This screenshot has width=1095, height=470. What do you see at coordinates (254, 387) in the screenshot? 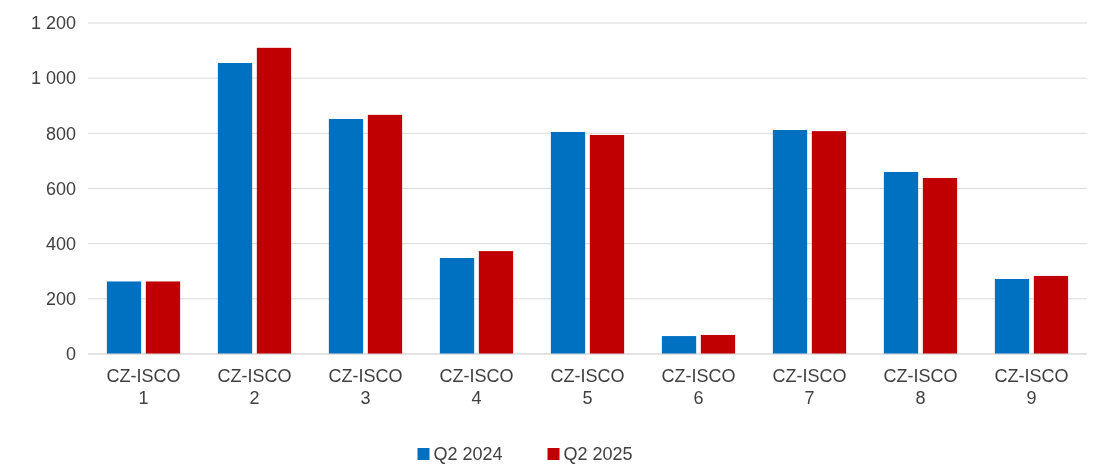
I see `x-tick-label: CZ-ISCO 2` at bounding box center [254, 387].